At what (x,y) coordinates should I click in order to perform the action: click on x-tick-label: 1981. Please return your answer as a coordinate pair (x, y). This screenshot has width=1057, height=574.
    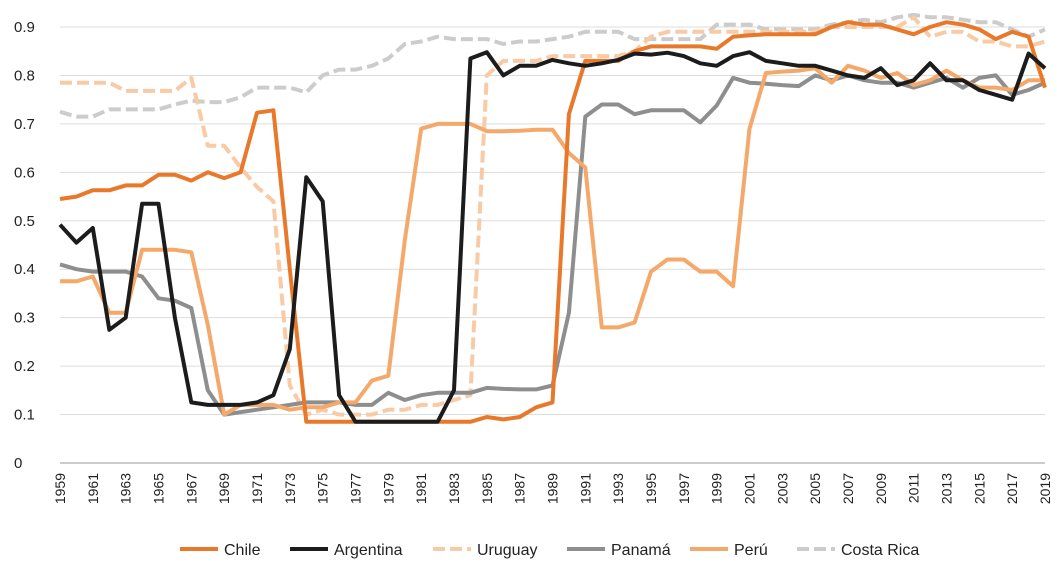
    Looking at the image, I should click on (421, 488).